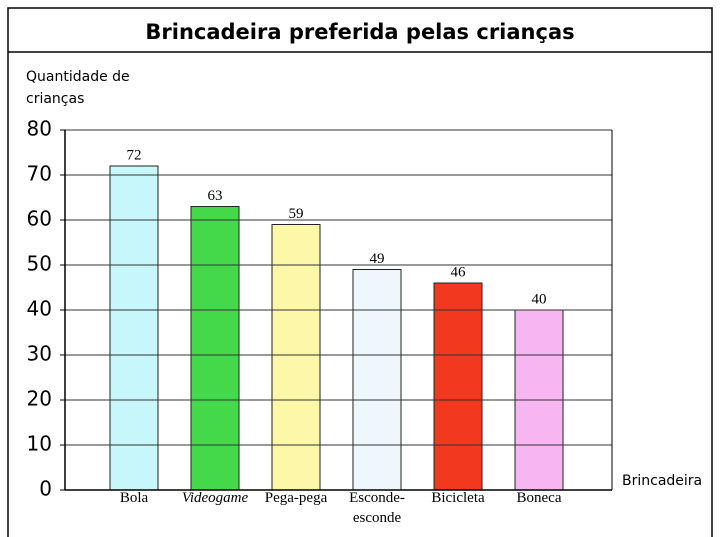  What do you see at coordinates (377, 259) in the screenshot?
I see `value-label: 49` at bounding box center [377, 259].